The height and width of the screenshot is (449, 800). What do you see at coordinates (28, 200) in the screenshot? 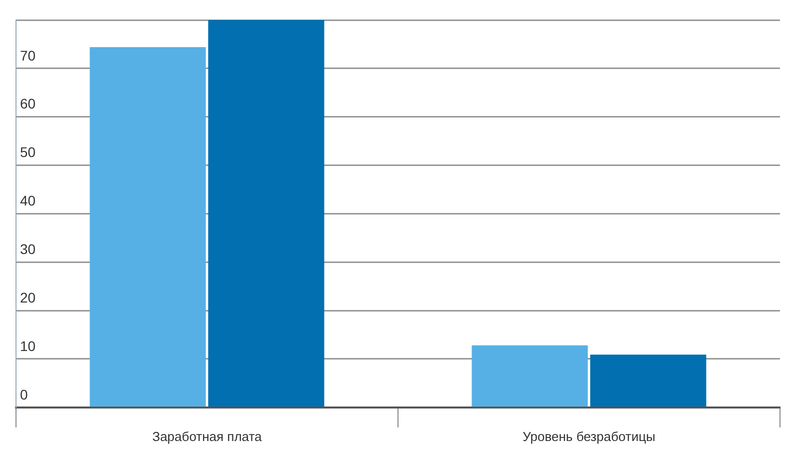
I see `y-tick-label: 40` at bounding box center [28, 200].